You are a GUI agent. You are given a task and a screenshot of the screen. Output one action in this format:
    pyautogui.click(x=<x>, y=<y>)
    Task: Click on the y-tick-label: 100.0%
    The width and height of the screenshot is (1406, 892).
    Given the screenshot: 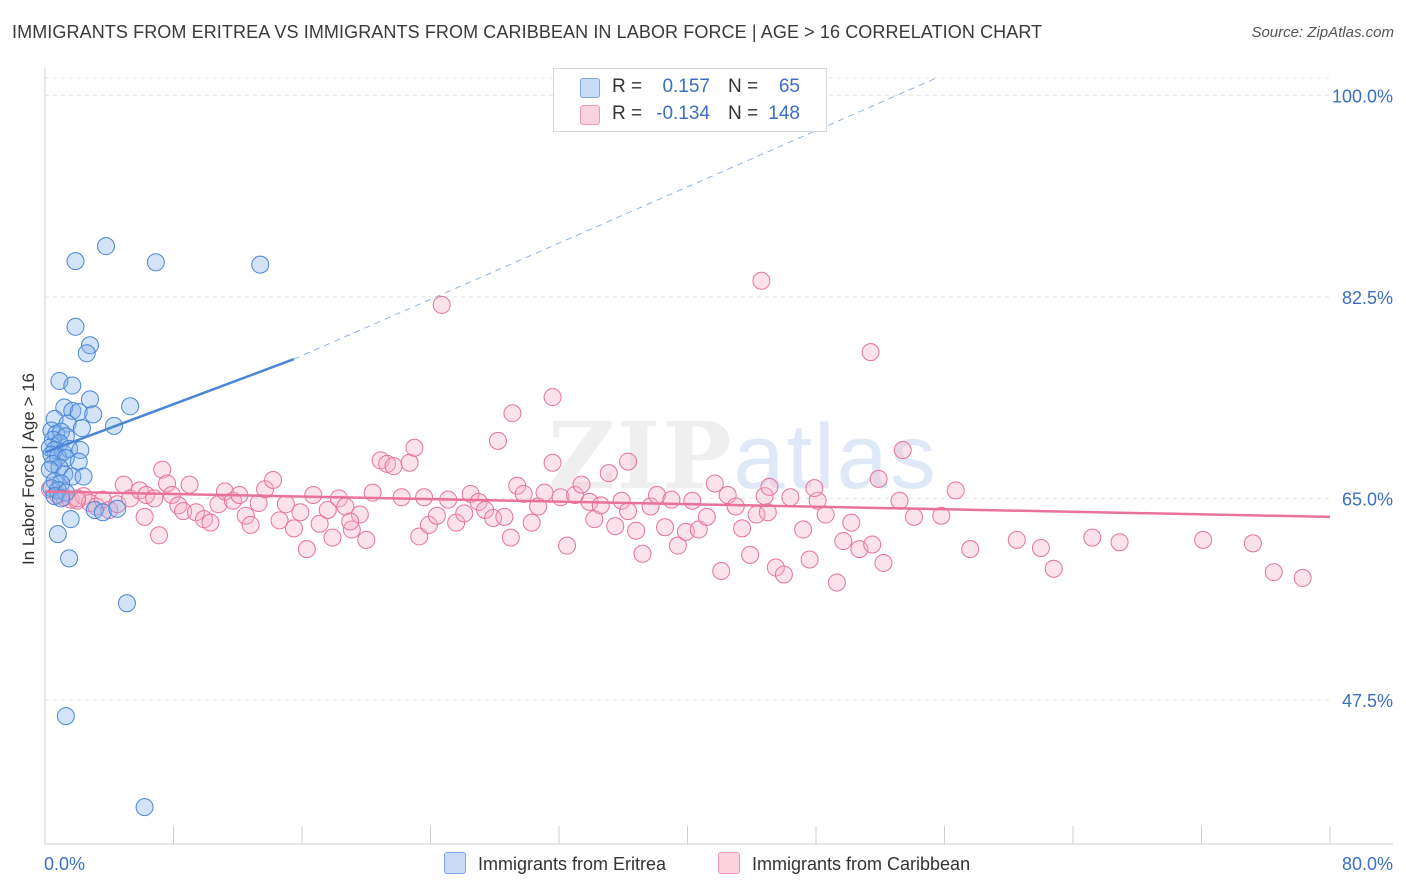 What is the action you would take?
    pyautogui.click(x=1362, y=96)
    